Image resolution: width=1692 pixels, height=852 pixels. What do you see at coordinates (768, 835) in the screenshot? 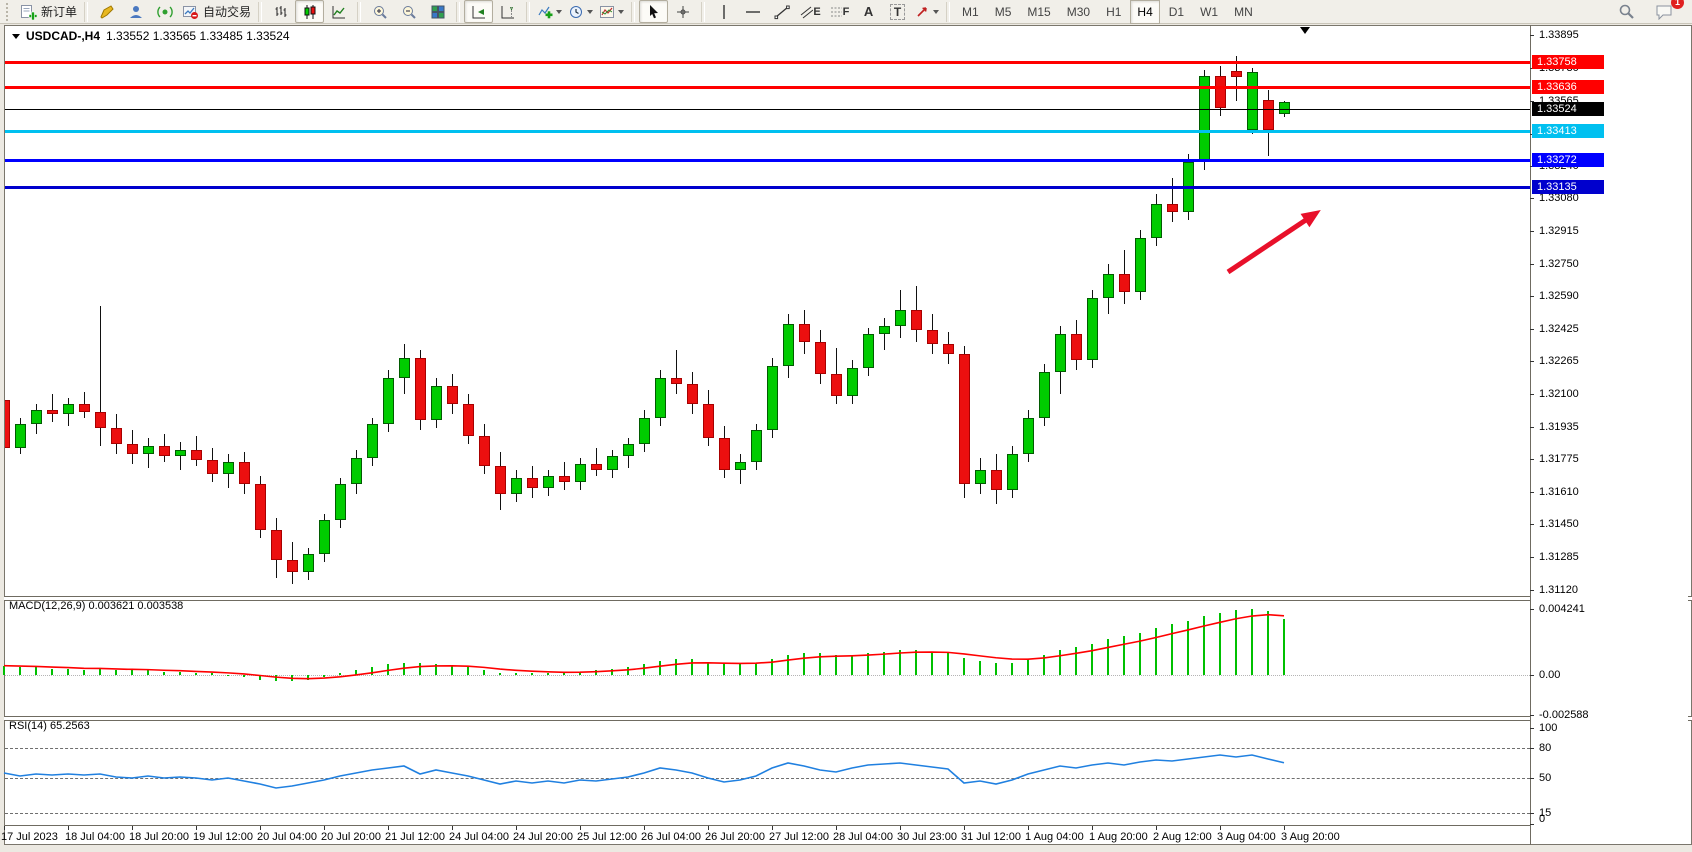
I see `time-axis` at bounding box center [768, 835].